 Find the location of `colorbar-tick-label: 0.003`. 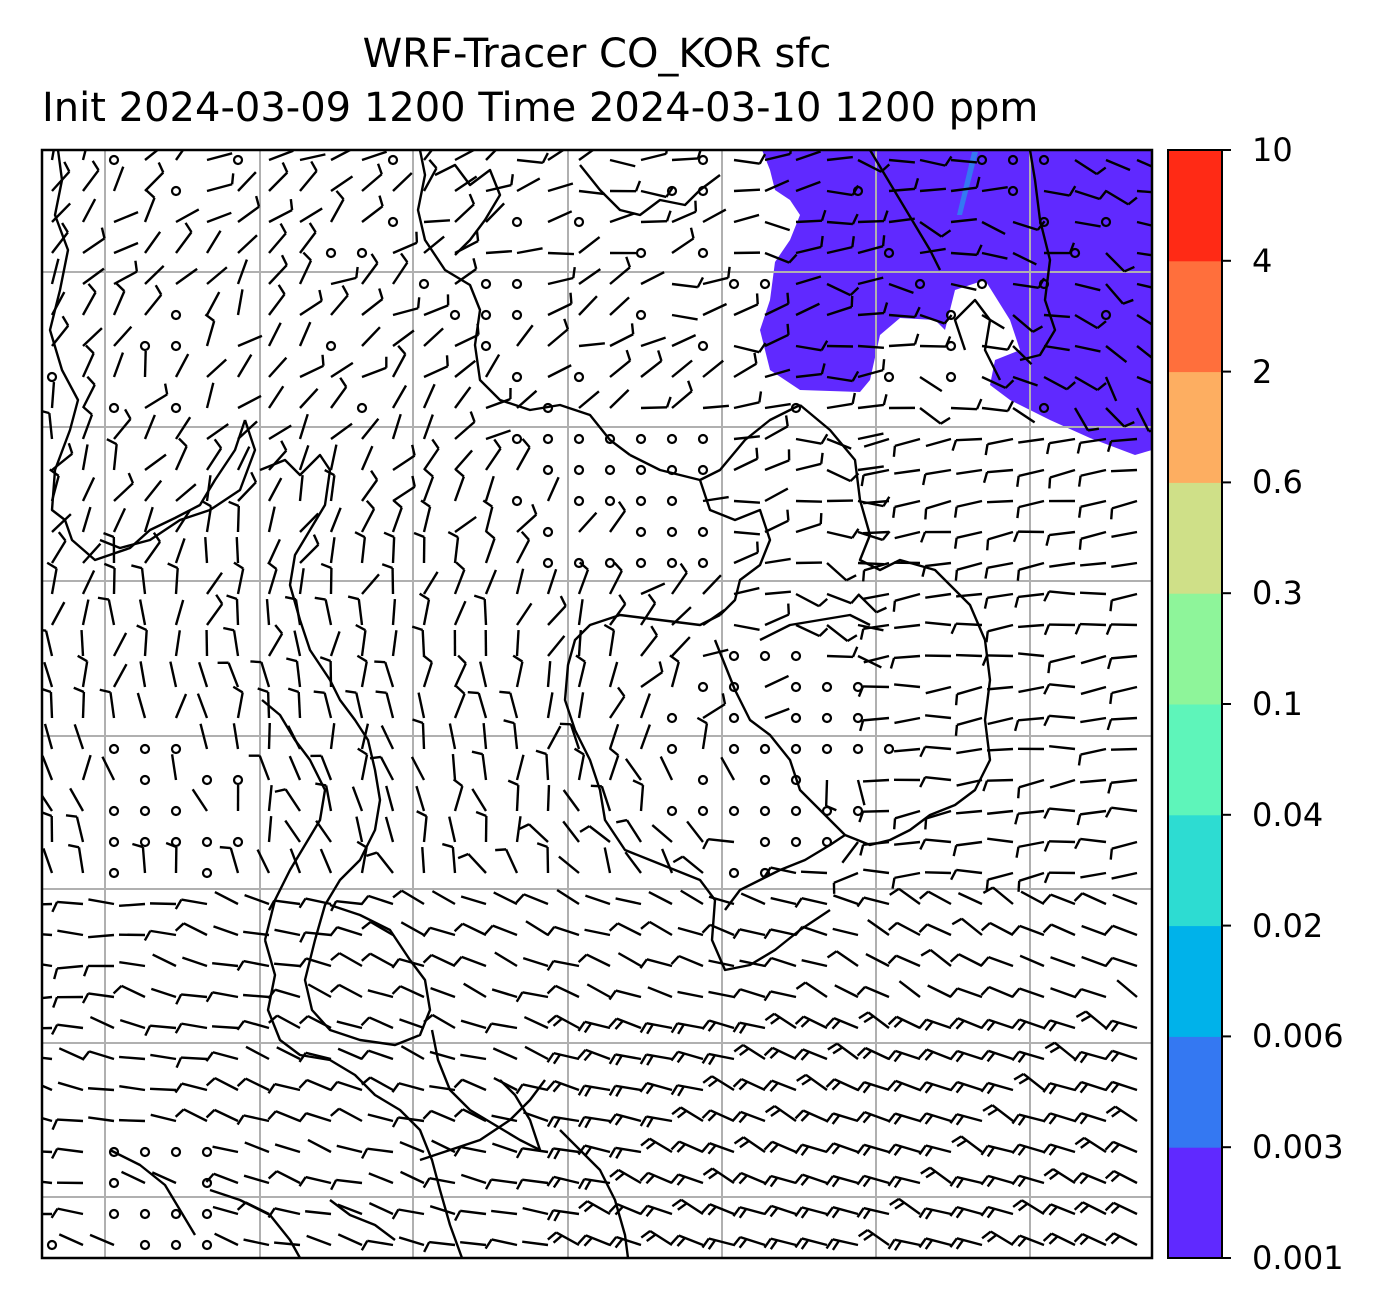

colorbar-tick-label: 0.003 is located at coordinates (1298, 1147).